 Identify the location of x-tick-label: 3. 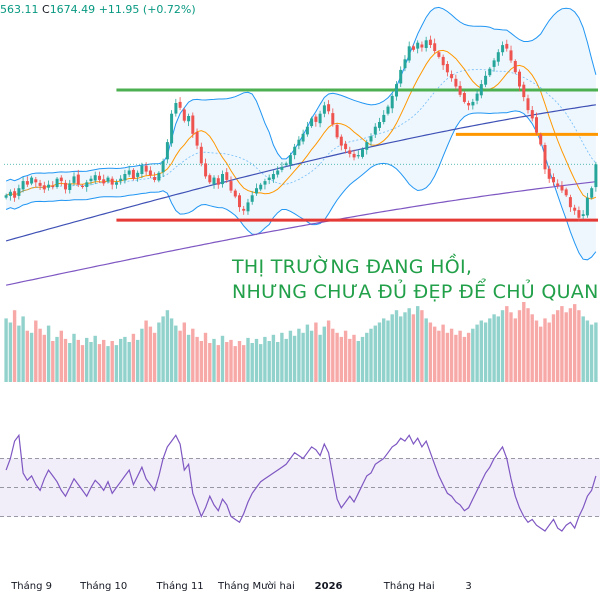
(468, 586).